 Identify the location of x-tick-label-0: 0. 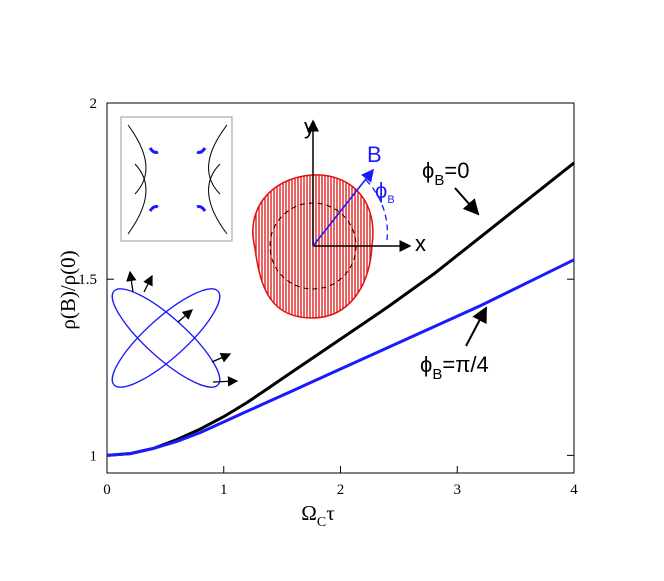
(107, 490).